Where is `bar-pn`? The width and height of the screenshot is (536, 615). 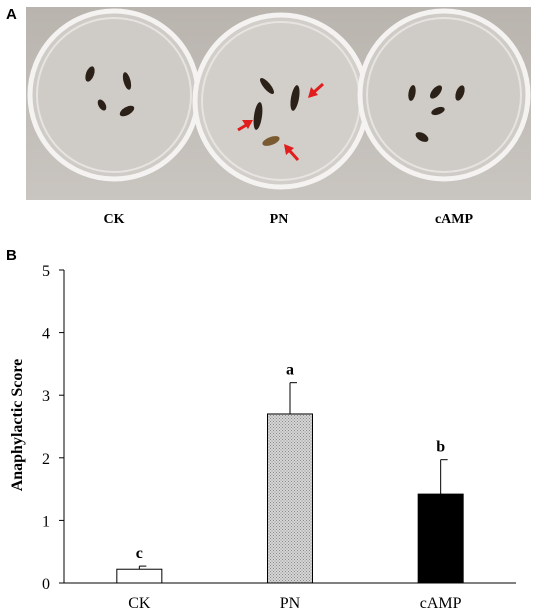 bar-pn is located at coordinates (290, 498).